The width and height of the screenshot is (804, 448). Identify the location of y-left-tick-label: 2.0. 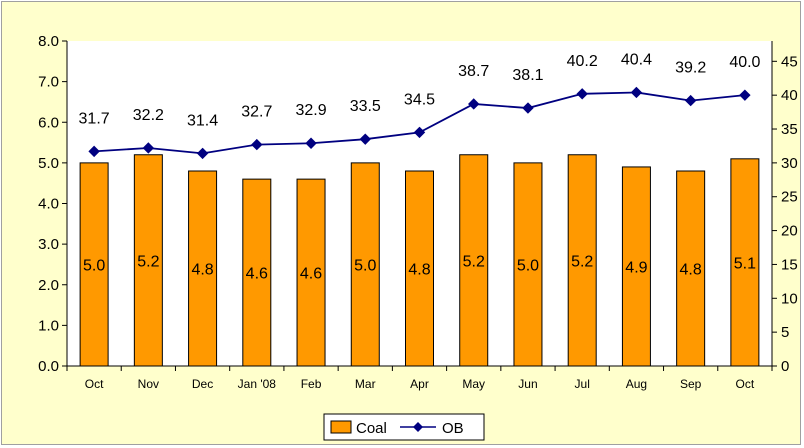
(48, 285).